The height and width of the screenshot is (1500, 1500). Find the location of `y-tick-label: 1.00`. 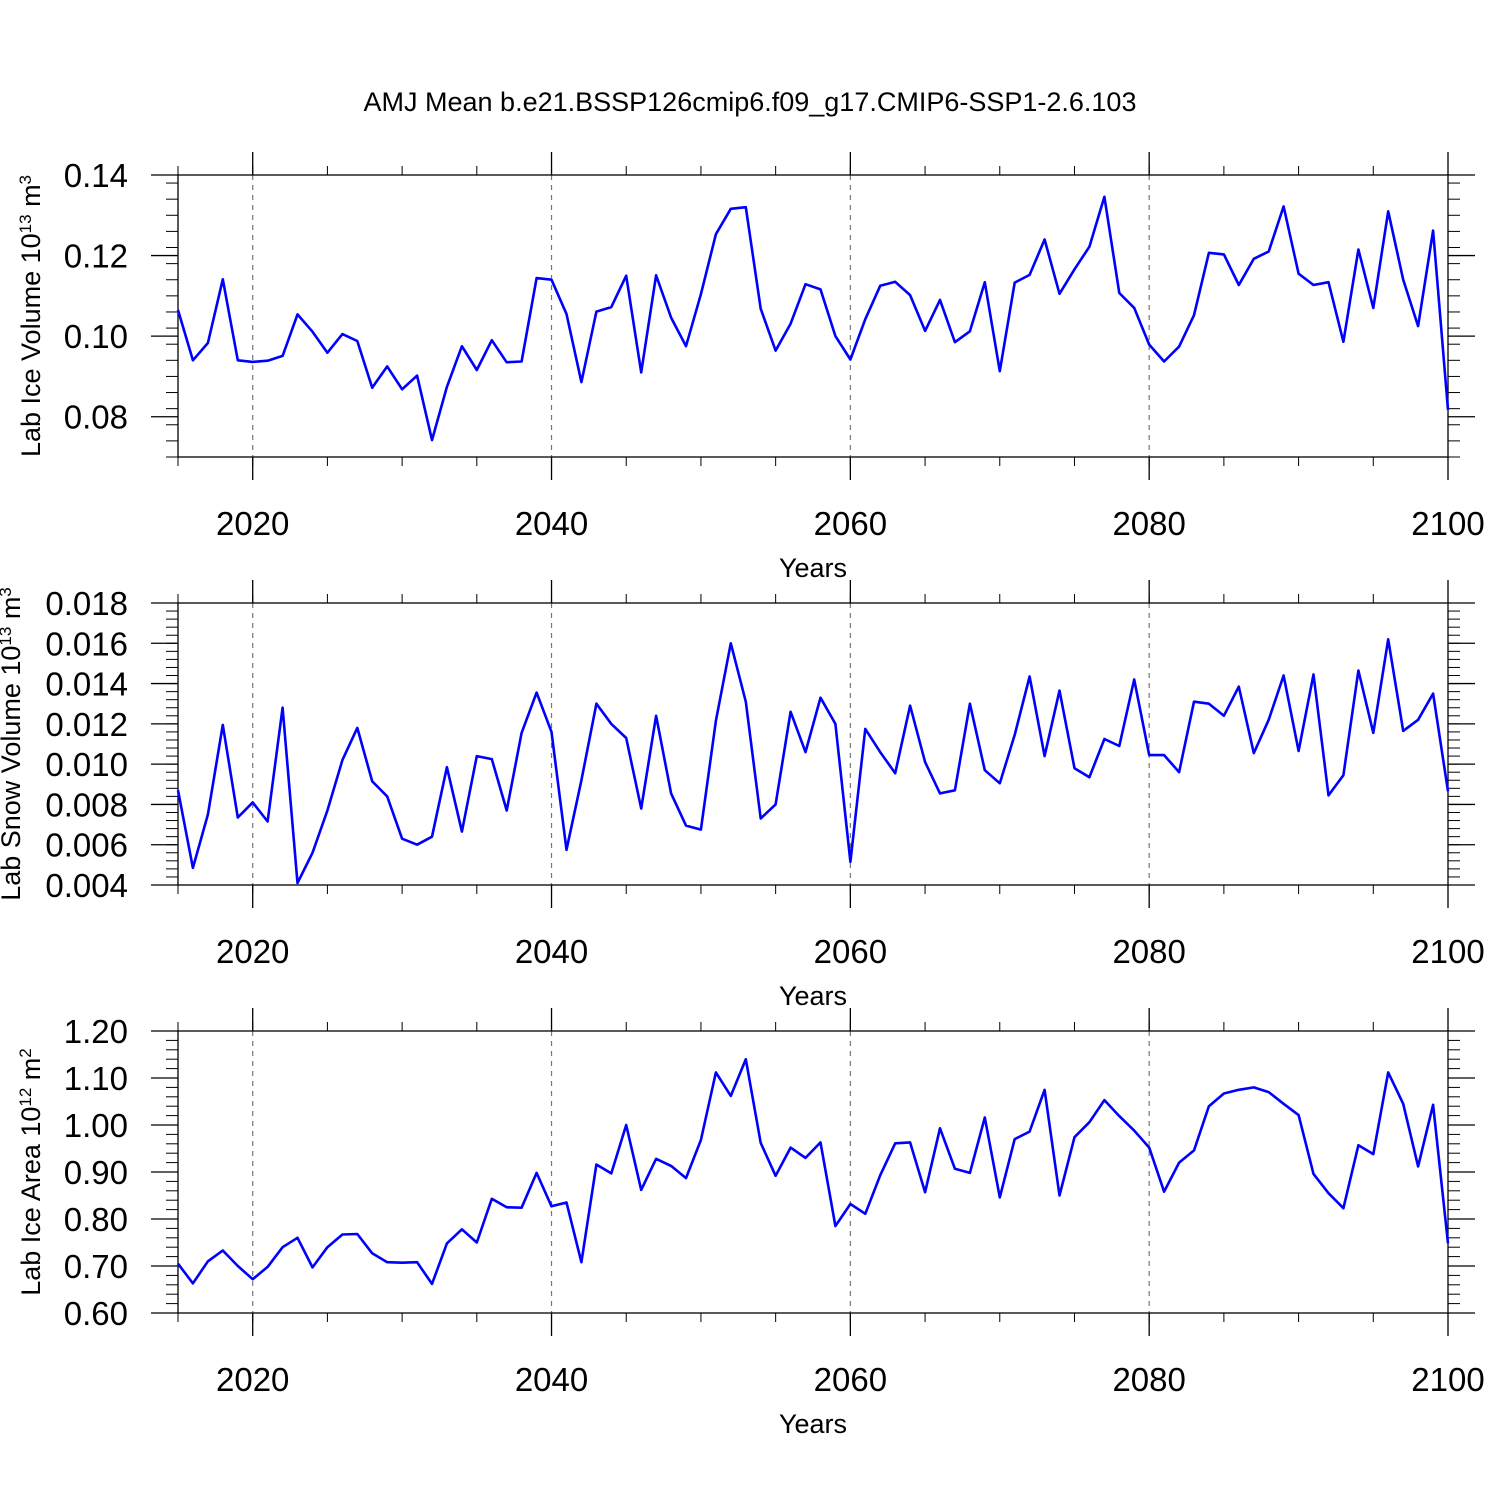

y-tick-label: 1.00 is located at coordinates (96, 1125).